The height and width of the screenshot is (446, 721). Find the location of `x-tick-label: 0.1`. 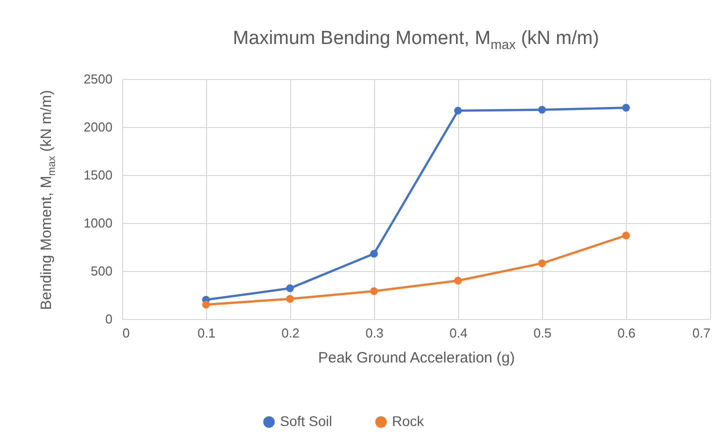

x-tick-label: 0.1 is located at coordinates (206, 333).